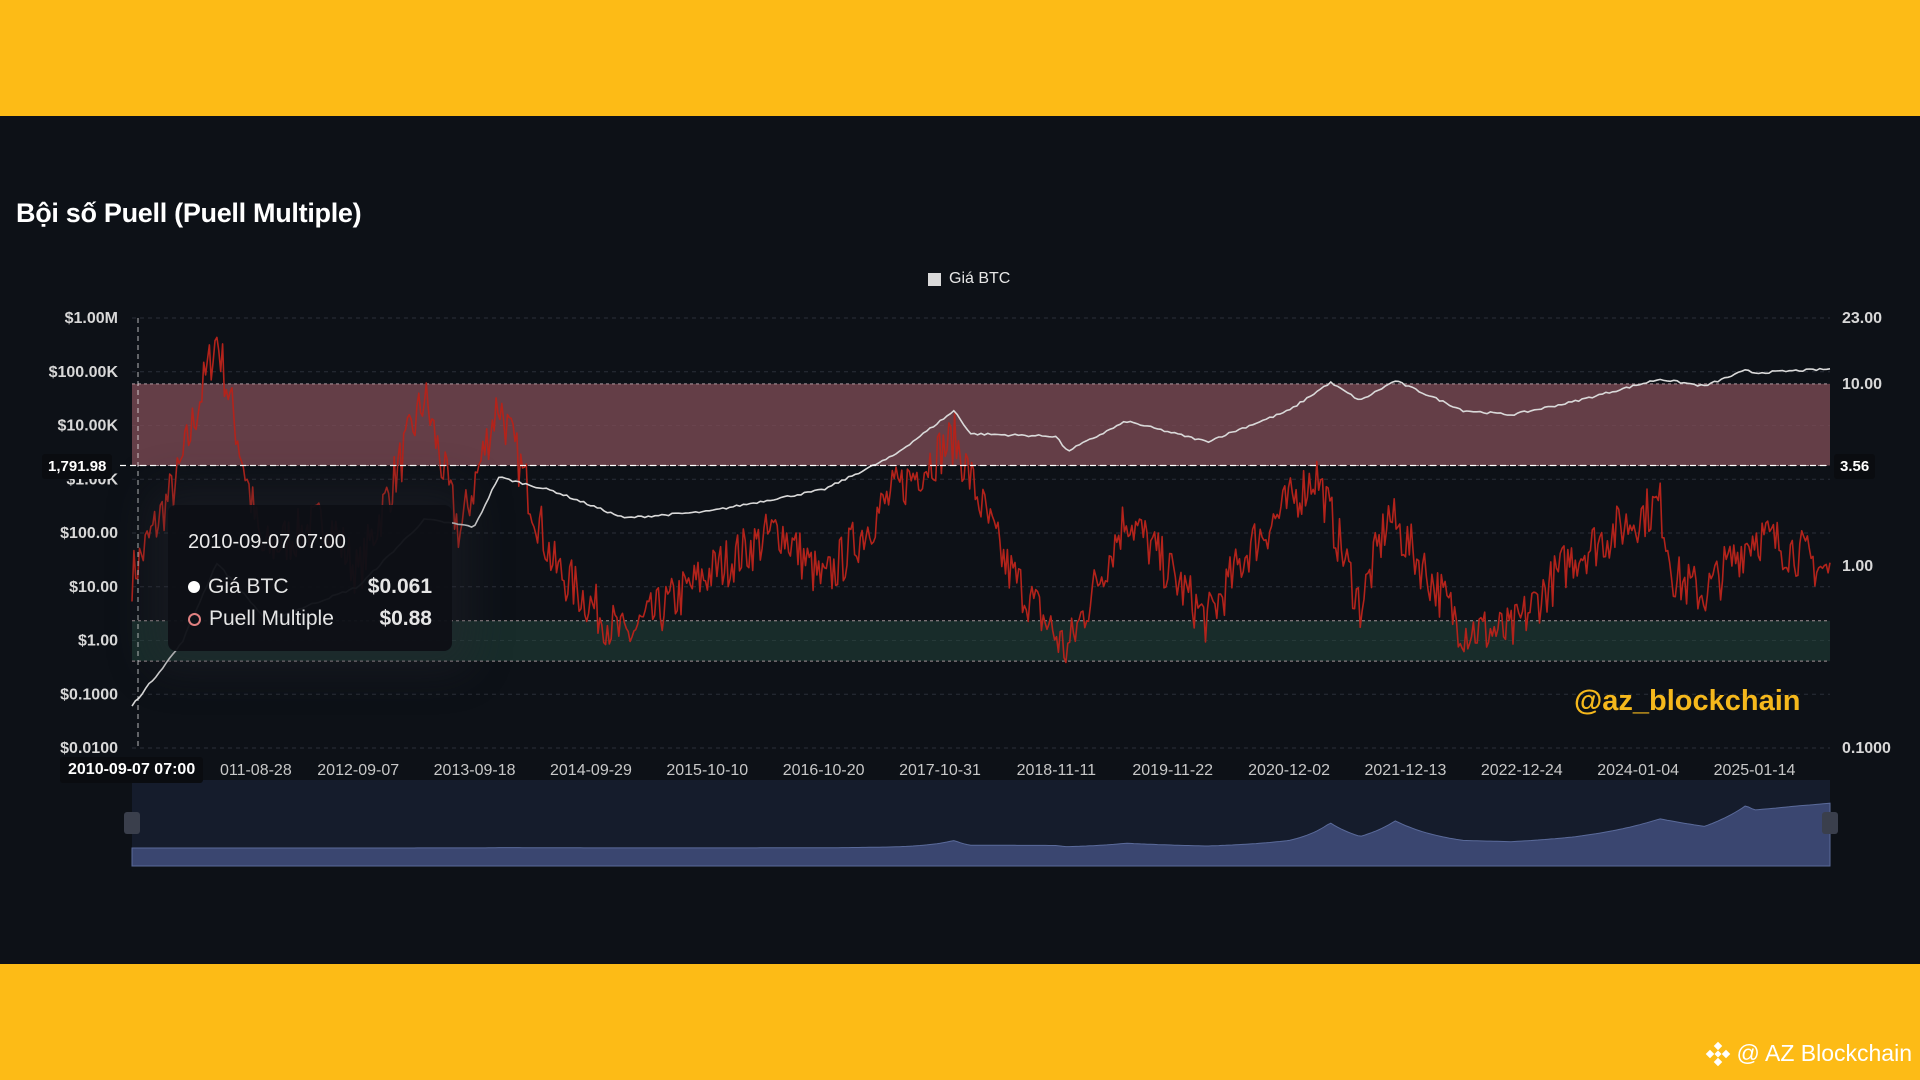 This screenshot has width=1920, height=1080. What do you see at coordinates (1687, 701) in the screenshot?
I see `watermark: @az_blockchain` at bounding box center [1687, 701].